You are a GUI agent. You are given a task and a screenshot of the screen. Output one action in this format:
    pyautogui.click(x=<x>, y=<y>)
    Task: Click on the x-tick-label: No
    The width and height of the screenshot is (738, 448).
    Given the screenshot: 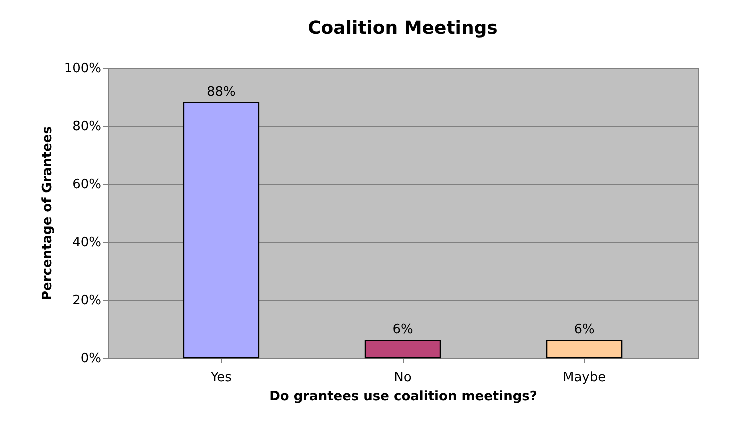 What is the action you would take?
    pyautogui.click(x=403, y=378)
    